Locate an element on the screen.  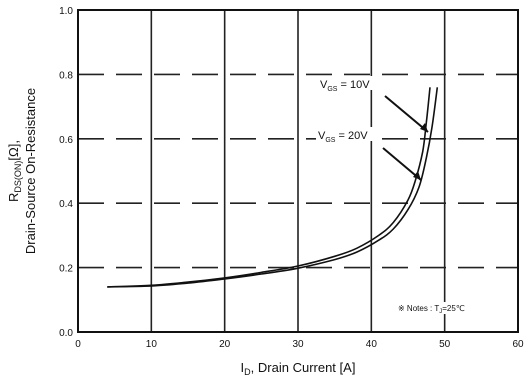
x-tick-label: 20 is located at coordinates (225, 344).